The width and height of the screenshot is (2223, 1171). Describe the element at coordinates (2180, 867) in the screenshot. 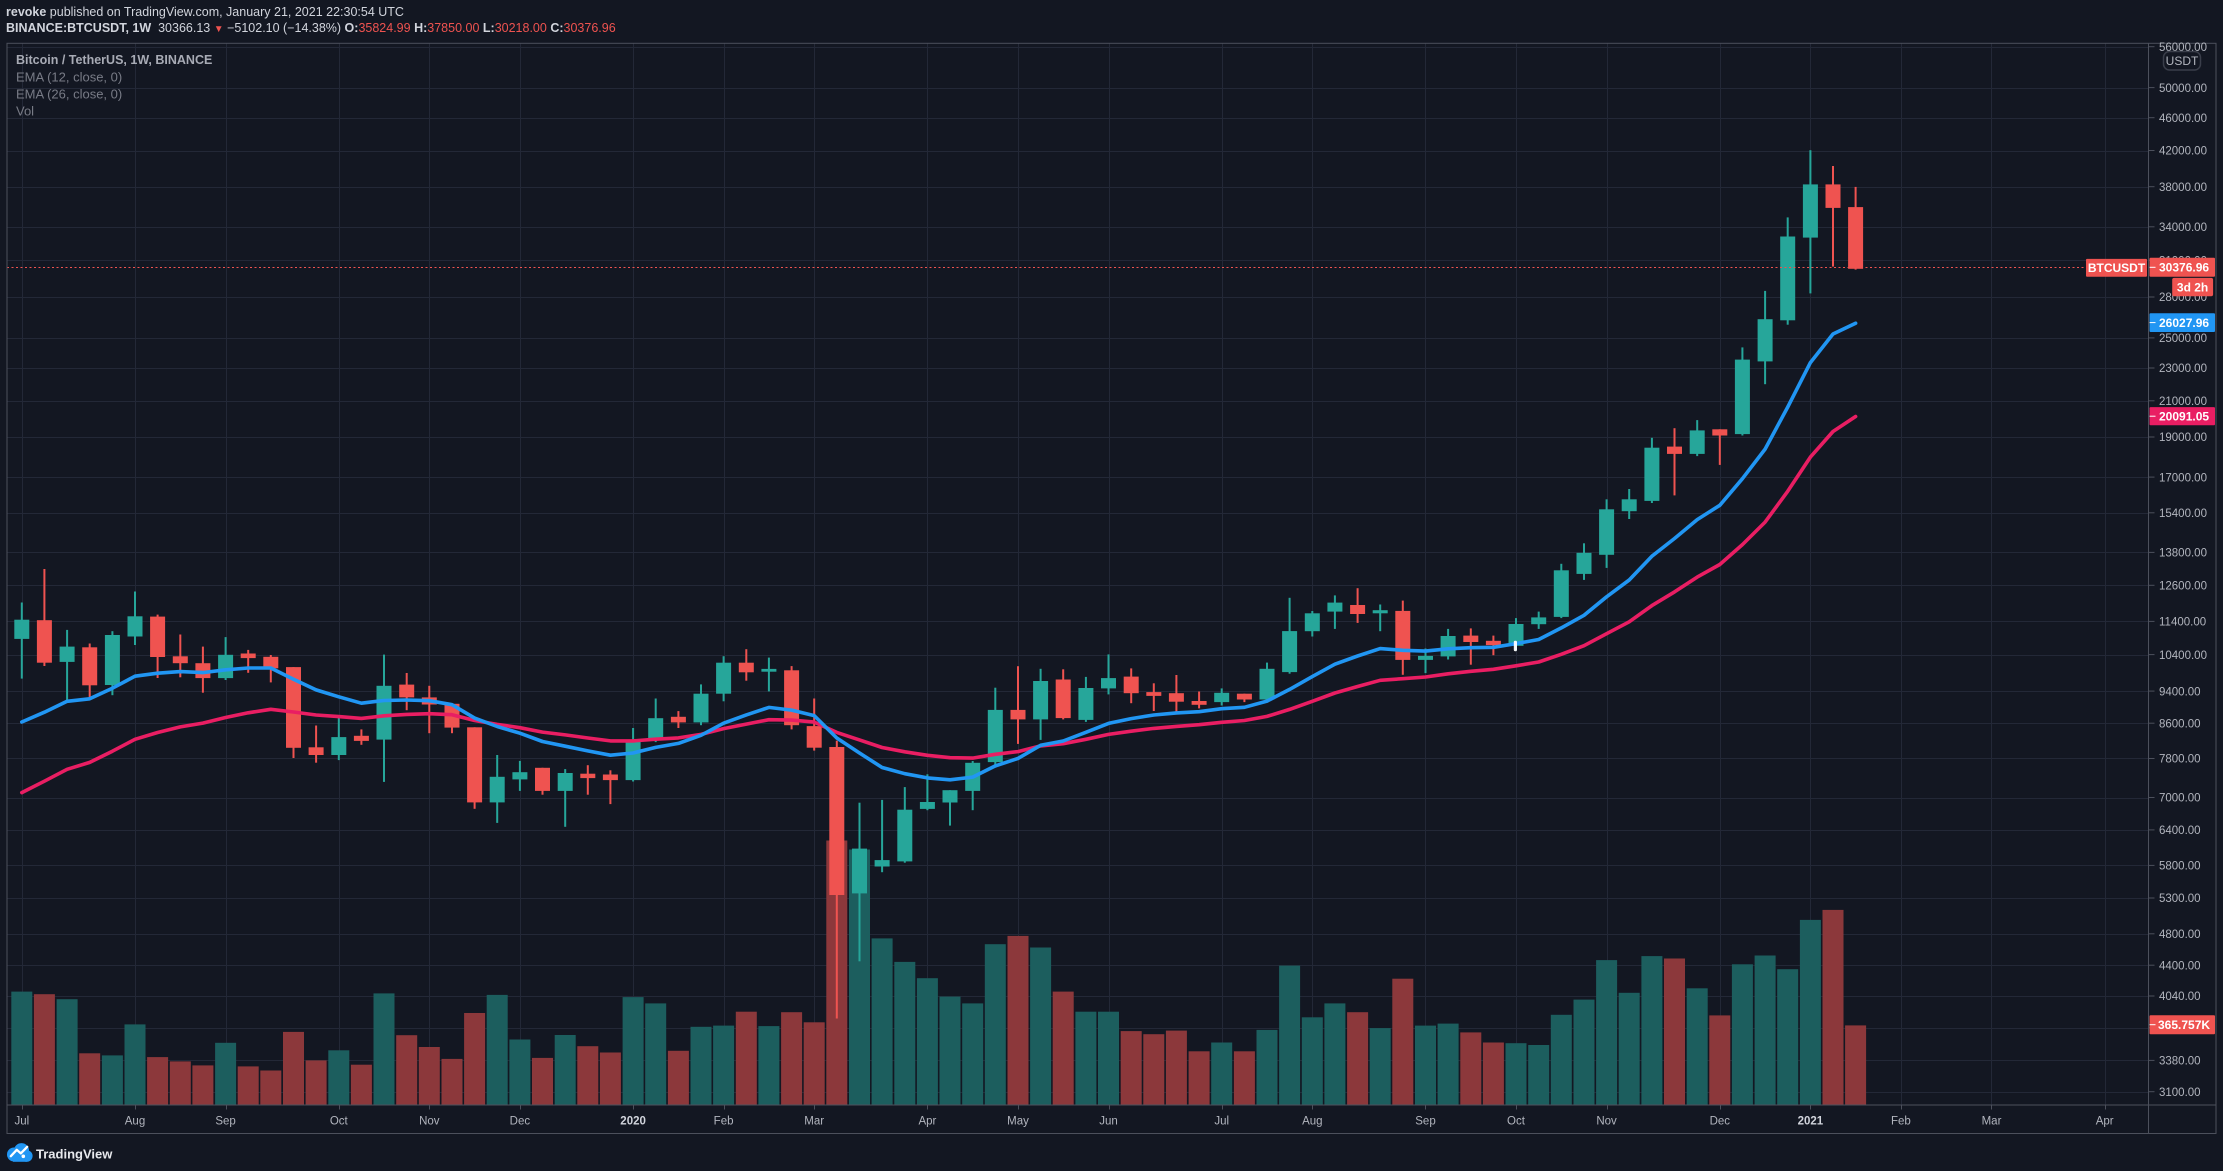

I see `svg-text: 5800.00` at that location.